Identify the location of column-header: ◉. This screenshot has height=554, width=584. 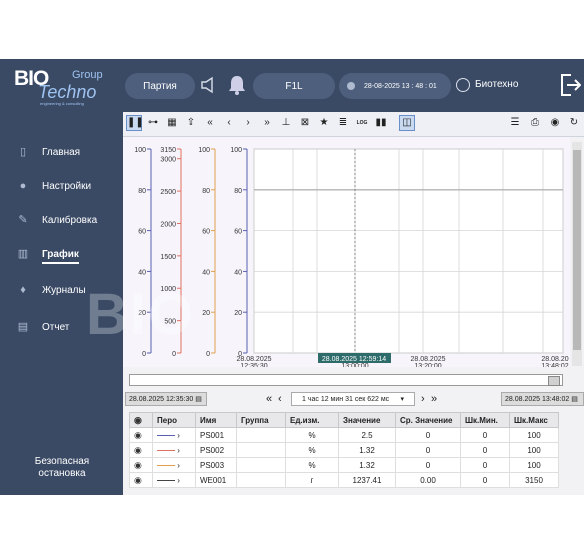
(141, 420).